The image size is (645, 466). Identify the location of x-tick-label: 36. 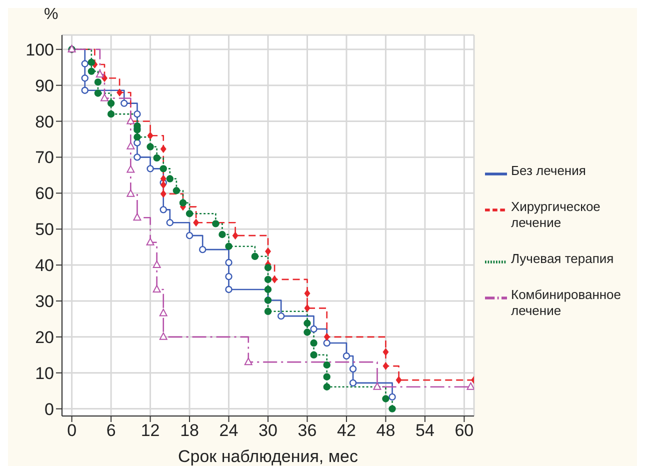
(307, 430).